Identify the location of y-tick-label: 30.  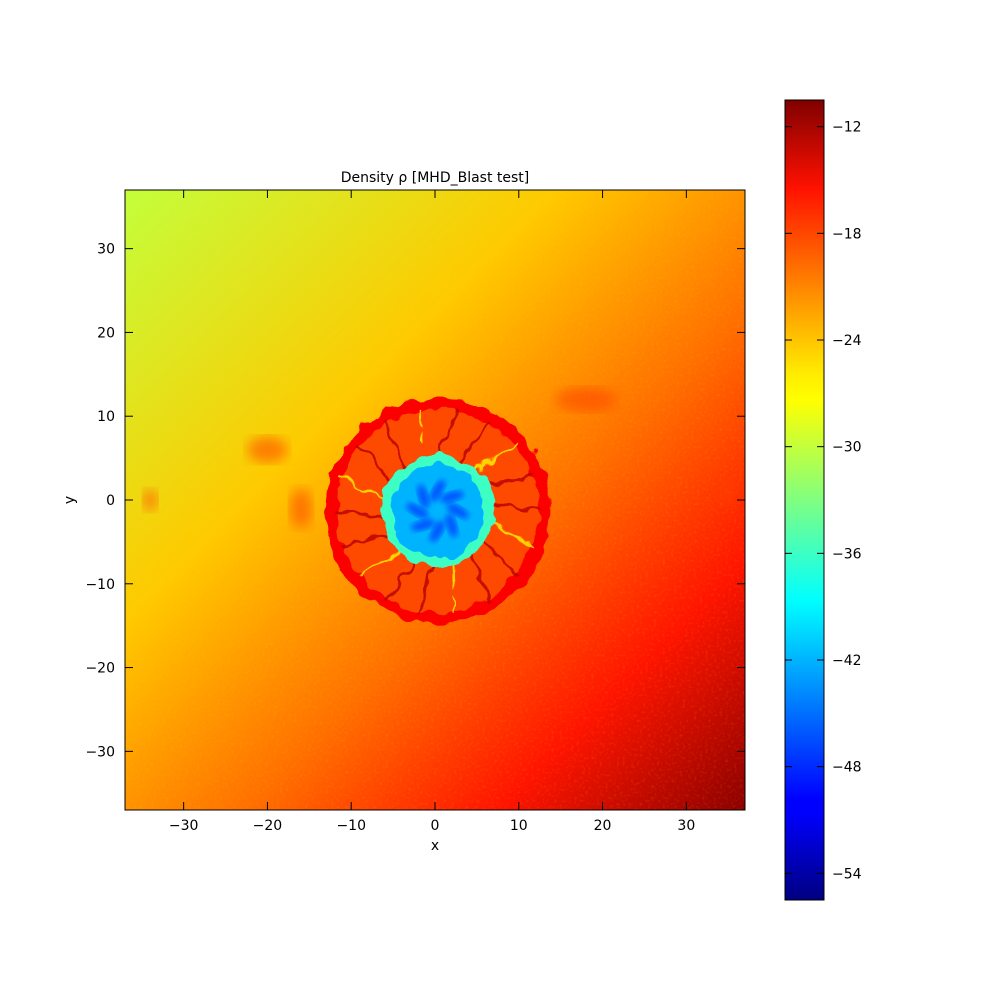
(106, 250).